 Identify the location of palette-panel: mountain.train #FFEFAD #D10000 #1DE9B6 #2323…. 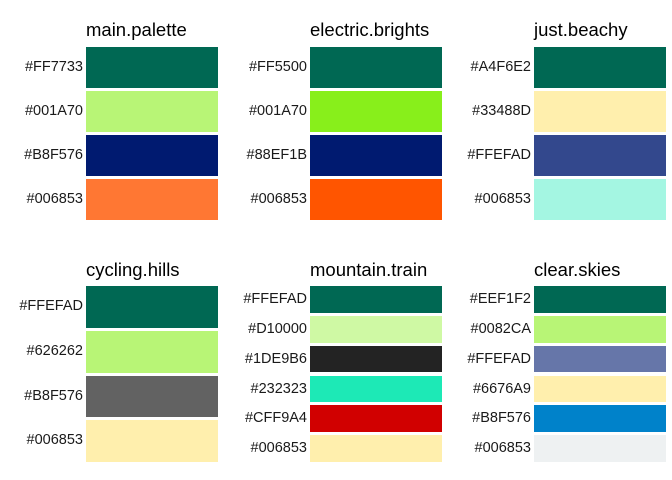
(339, 361).